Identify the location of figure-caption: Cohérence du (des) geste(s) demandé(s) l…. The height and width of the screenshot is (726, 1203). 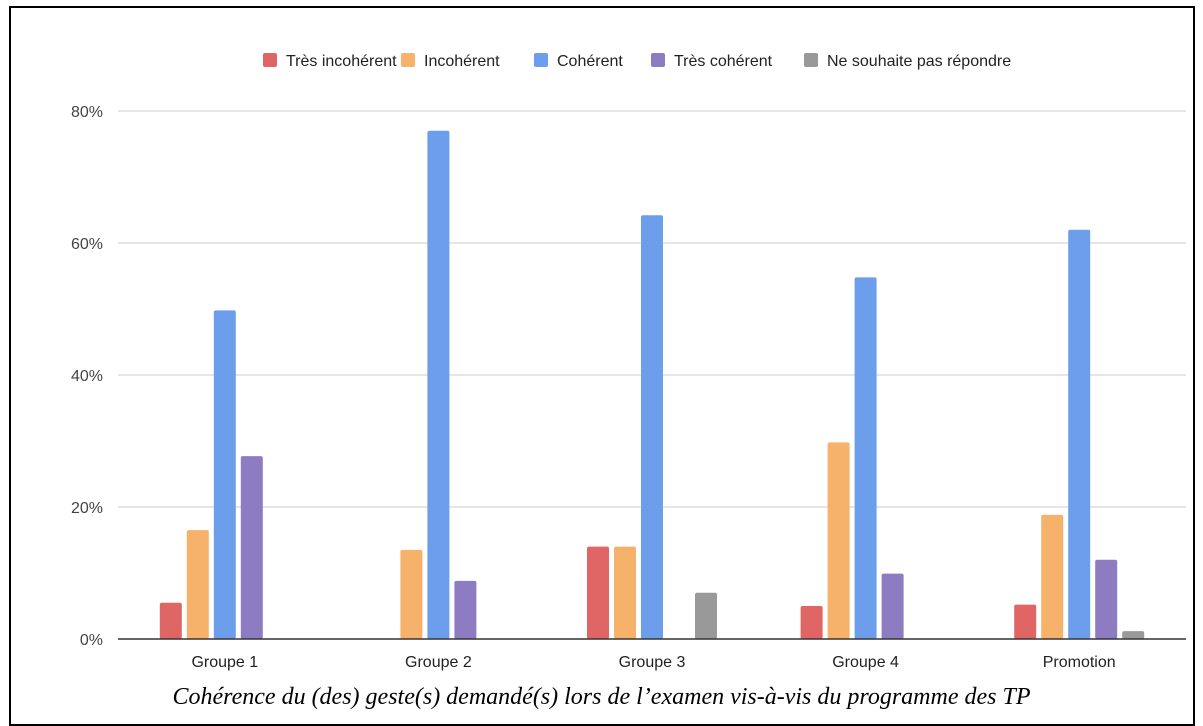
(601, 697).